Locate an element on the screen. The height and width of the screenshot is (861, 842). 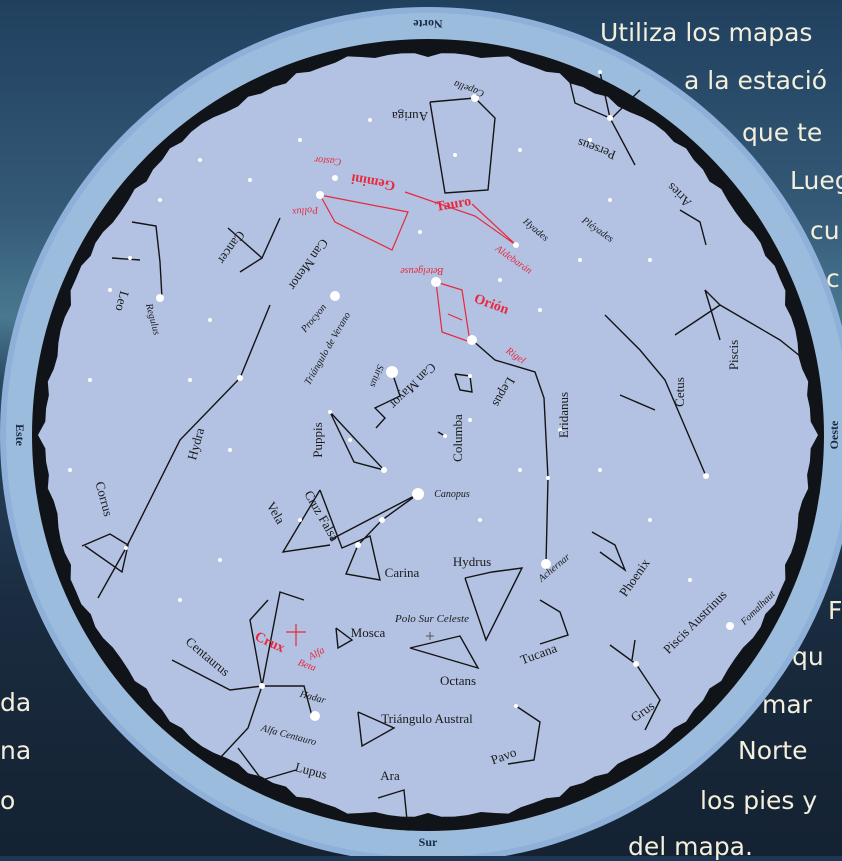
text-line: los pies y is located at coordinates (759, 800).